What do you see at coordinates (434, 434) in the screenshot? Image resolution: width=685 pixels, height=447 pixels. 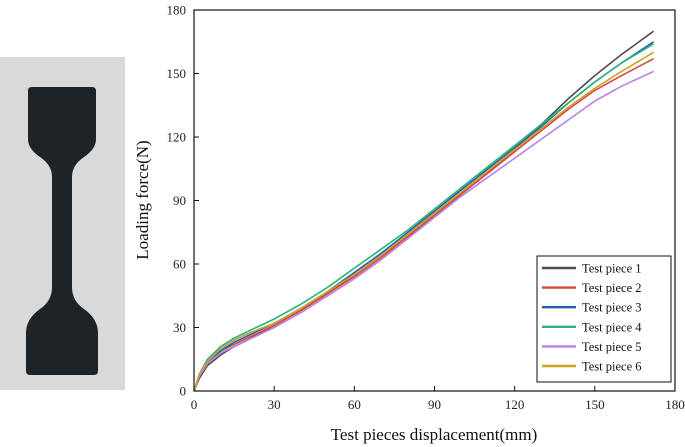 I see `x-axis-title: Test pieces displacement(mm)` at bounding box center [434, 434].